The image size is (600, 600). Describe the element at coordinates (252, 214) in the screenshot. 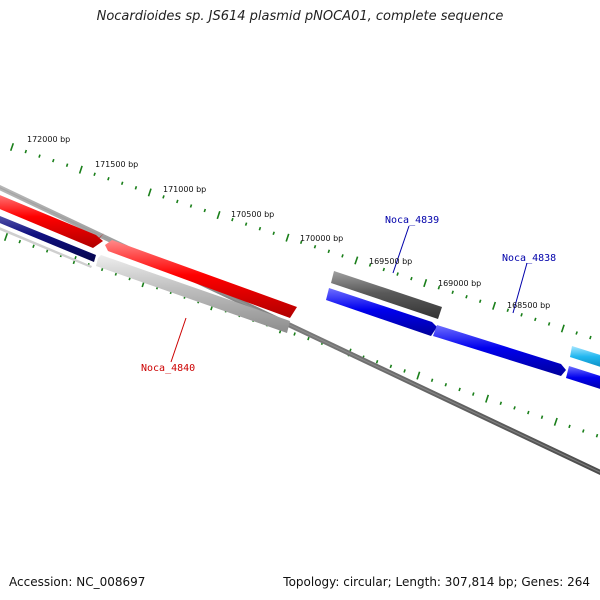

I see `scale-label-170500: 170500 bp` at that location.